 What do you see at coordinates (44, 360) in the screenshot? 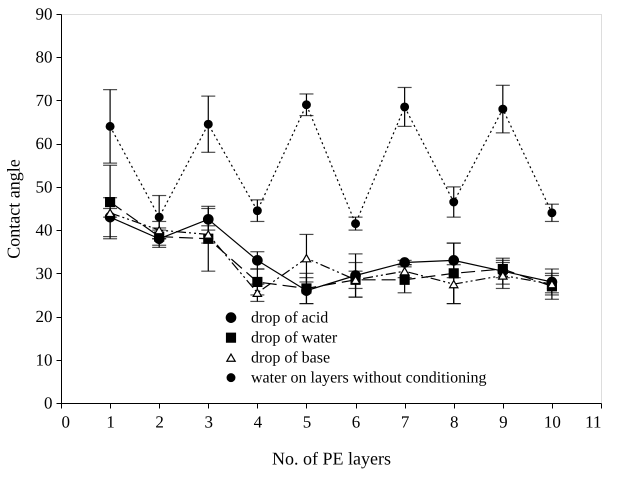
I see `y-tick-label: 10` at bounding box center [44, 360].